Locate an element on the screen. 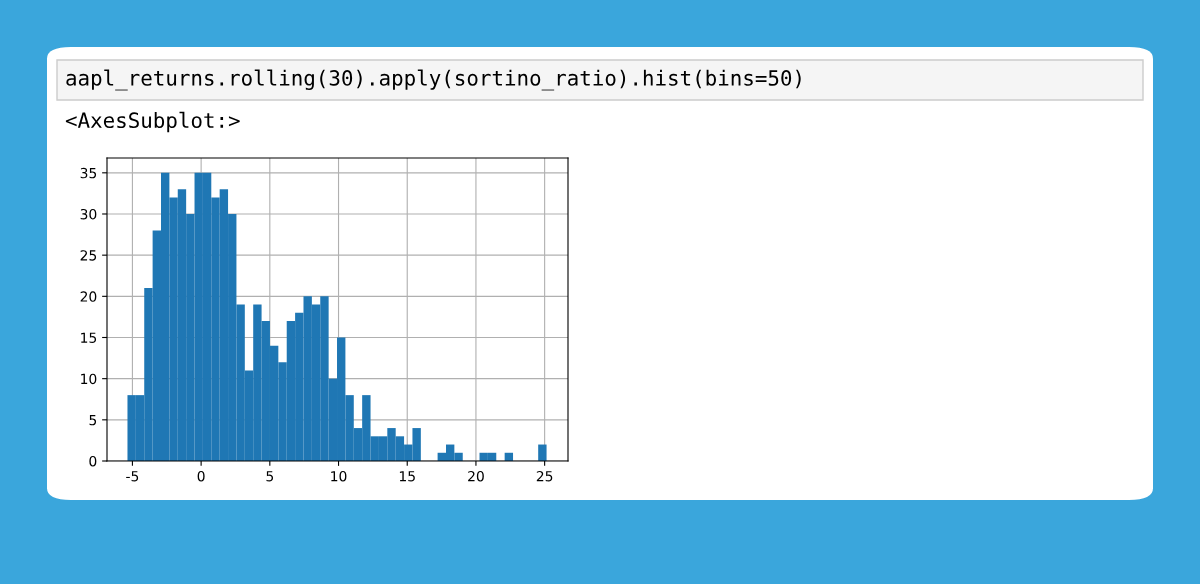  x-tick-label: 5 is located at coordinates (270, 476).